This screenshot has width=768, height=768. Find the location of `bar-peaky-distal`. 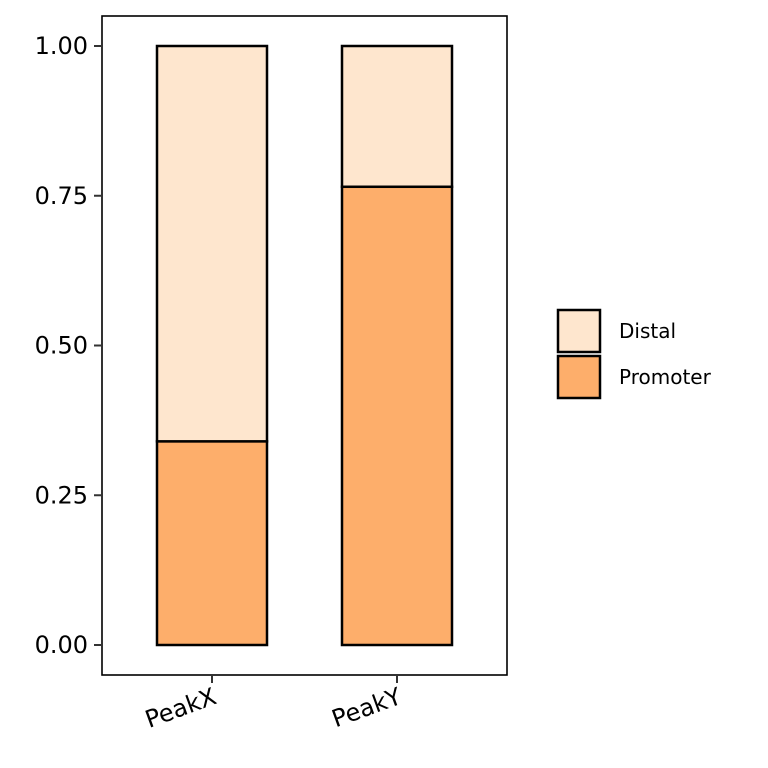

bar-peaky-distal is located at coordinates (397, 116).